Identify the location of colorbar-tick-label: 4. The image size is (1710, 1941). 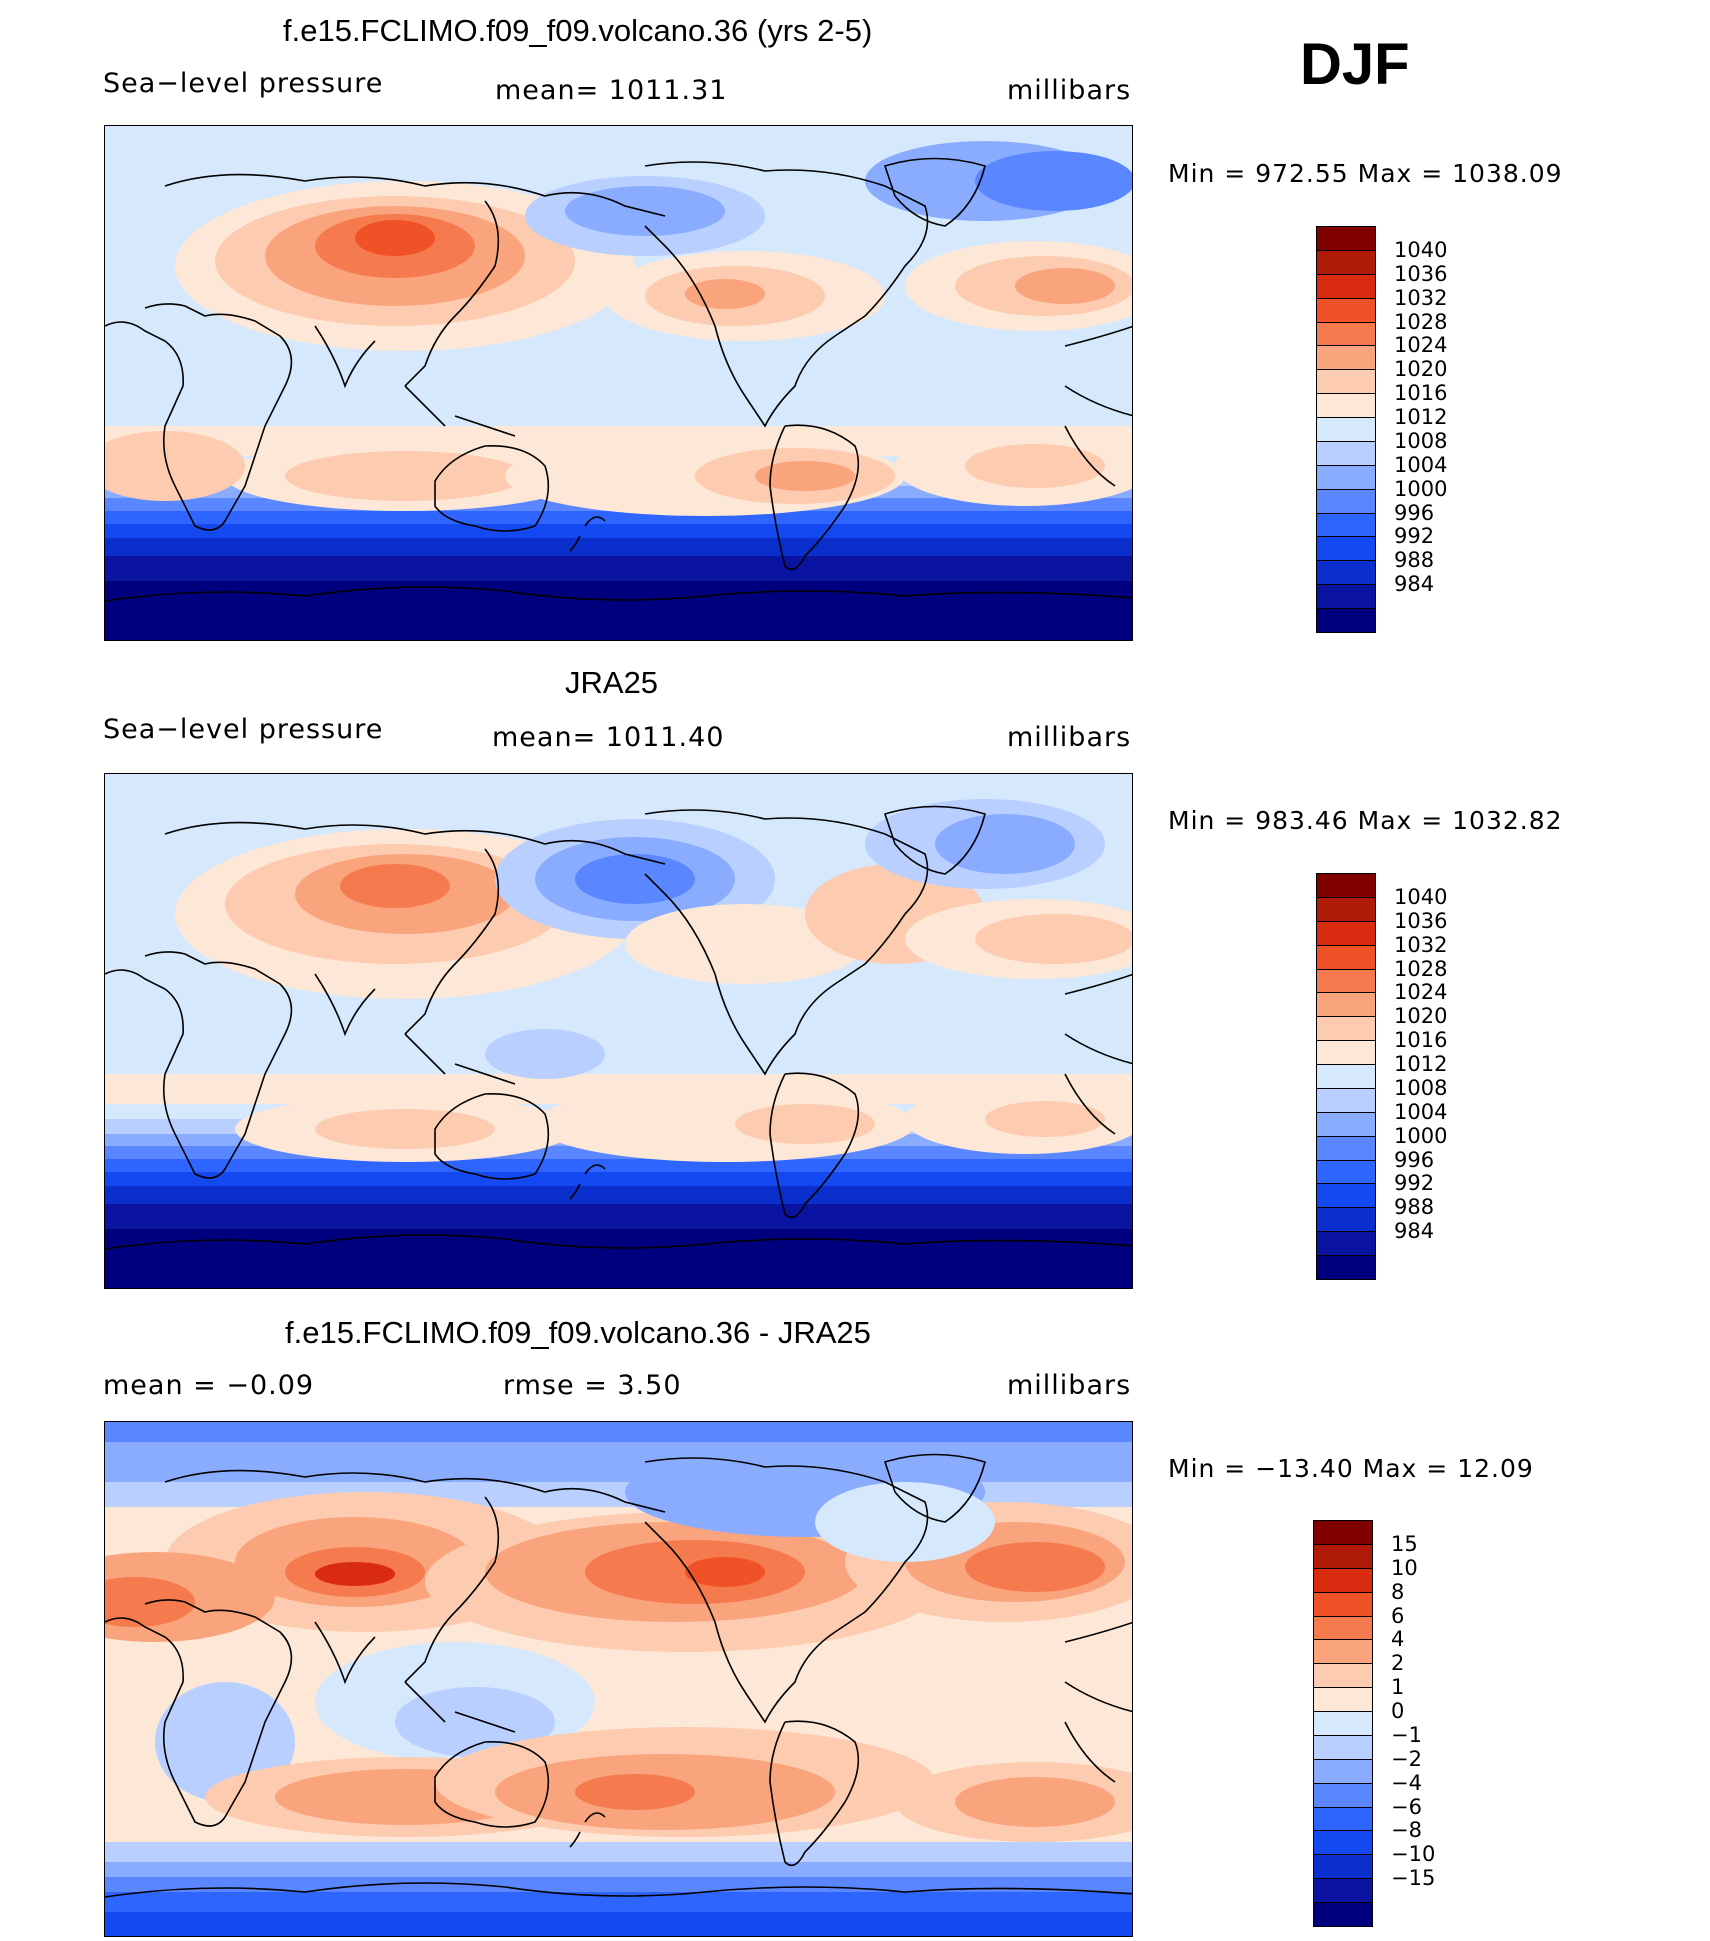
(1398, 1639).